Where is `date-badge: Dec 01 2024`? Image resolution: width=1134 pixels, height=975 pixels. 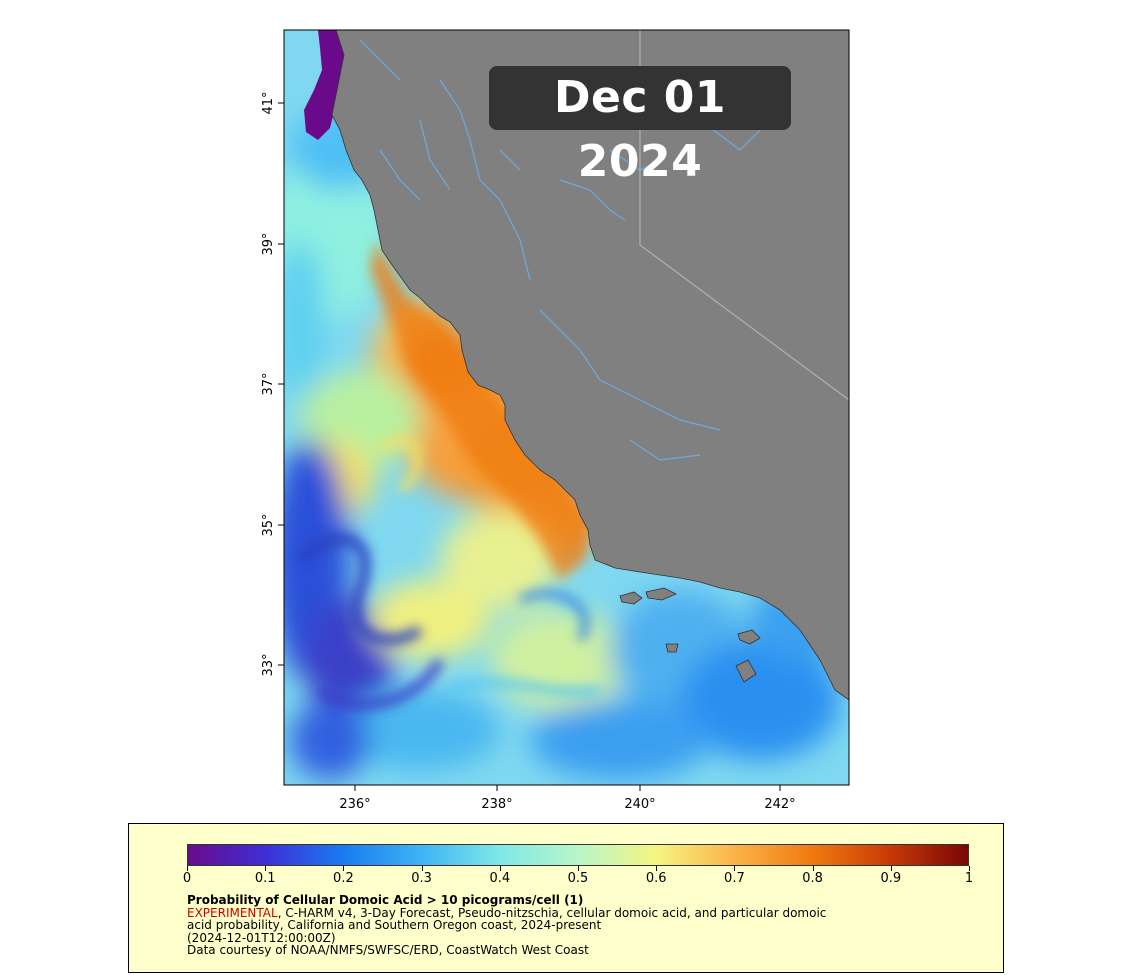 date-badge: Dec 01 2024 is located at coordinates (640, 126).